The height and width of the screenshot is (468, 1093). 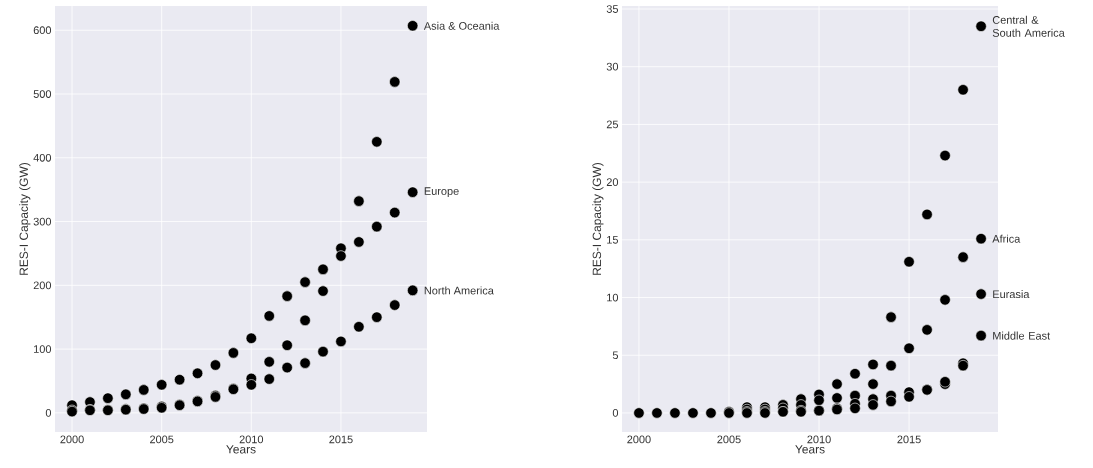 What do you see at coordinates (612, 9) in the screenshot?
I see `y-tick-label: 35` at bounding box center [612, 9].